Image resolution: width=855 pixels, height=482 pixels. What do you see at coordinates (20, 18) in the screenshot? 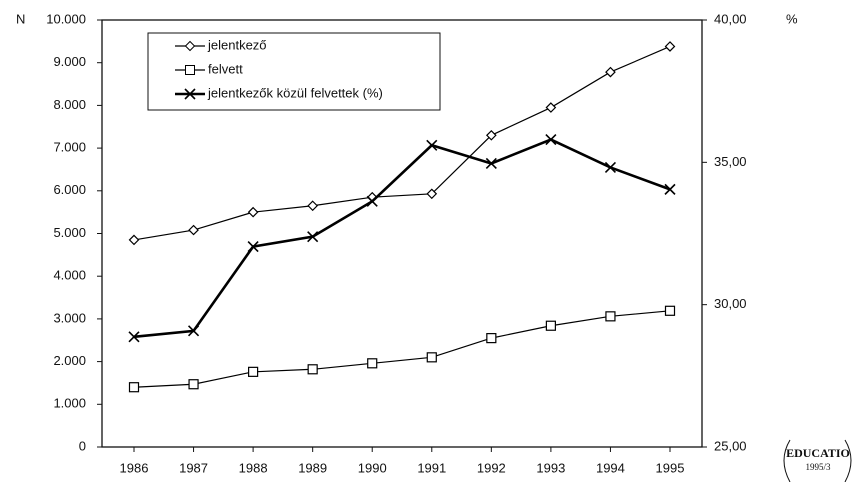
I see `y-axis-label: N` at bounding box center [20, 18].